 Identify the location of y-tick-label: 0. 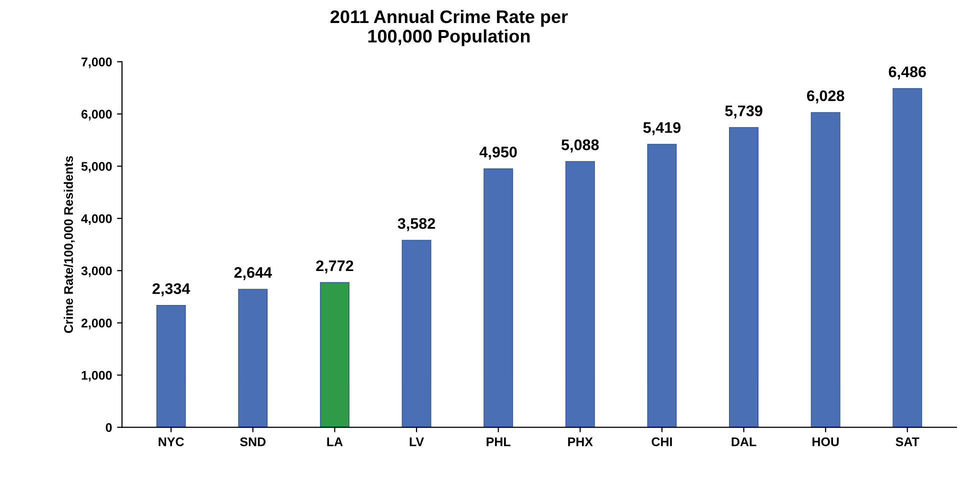
(109, 427).